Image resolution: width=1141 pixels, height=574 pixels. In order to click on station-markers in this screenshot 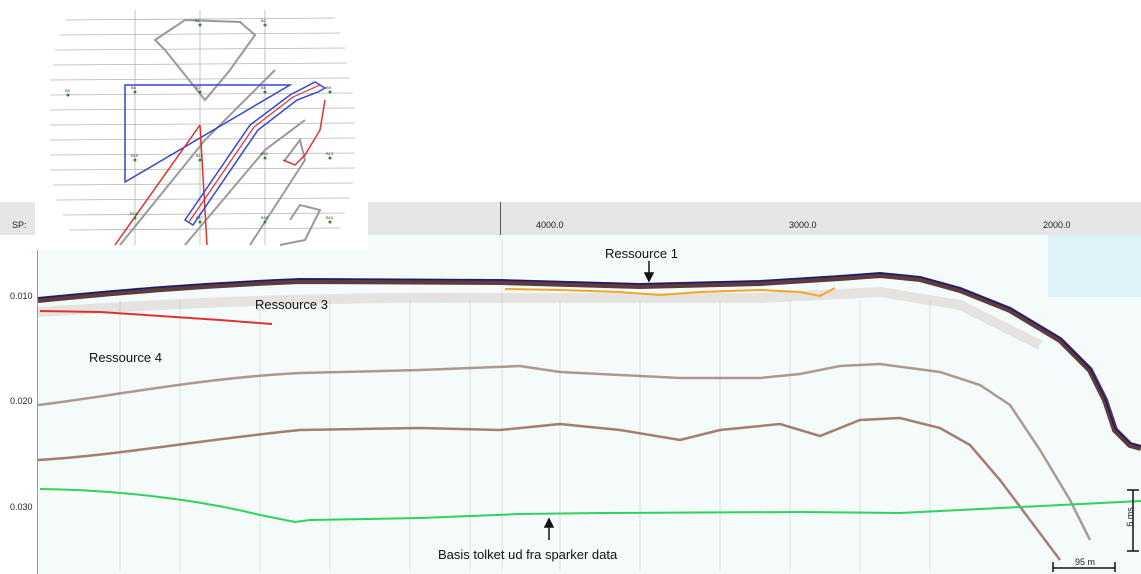, I will do `click(199, 123)`.